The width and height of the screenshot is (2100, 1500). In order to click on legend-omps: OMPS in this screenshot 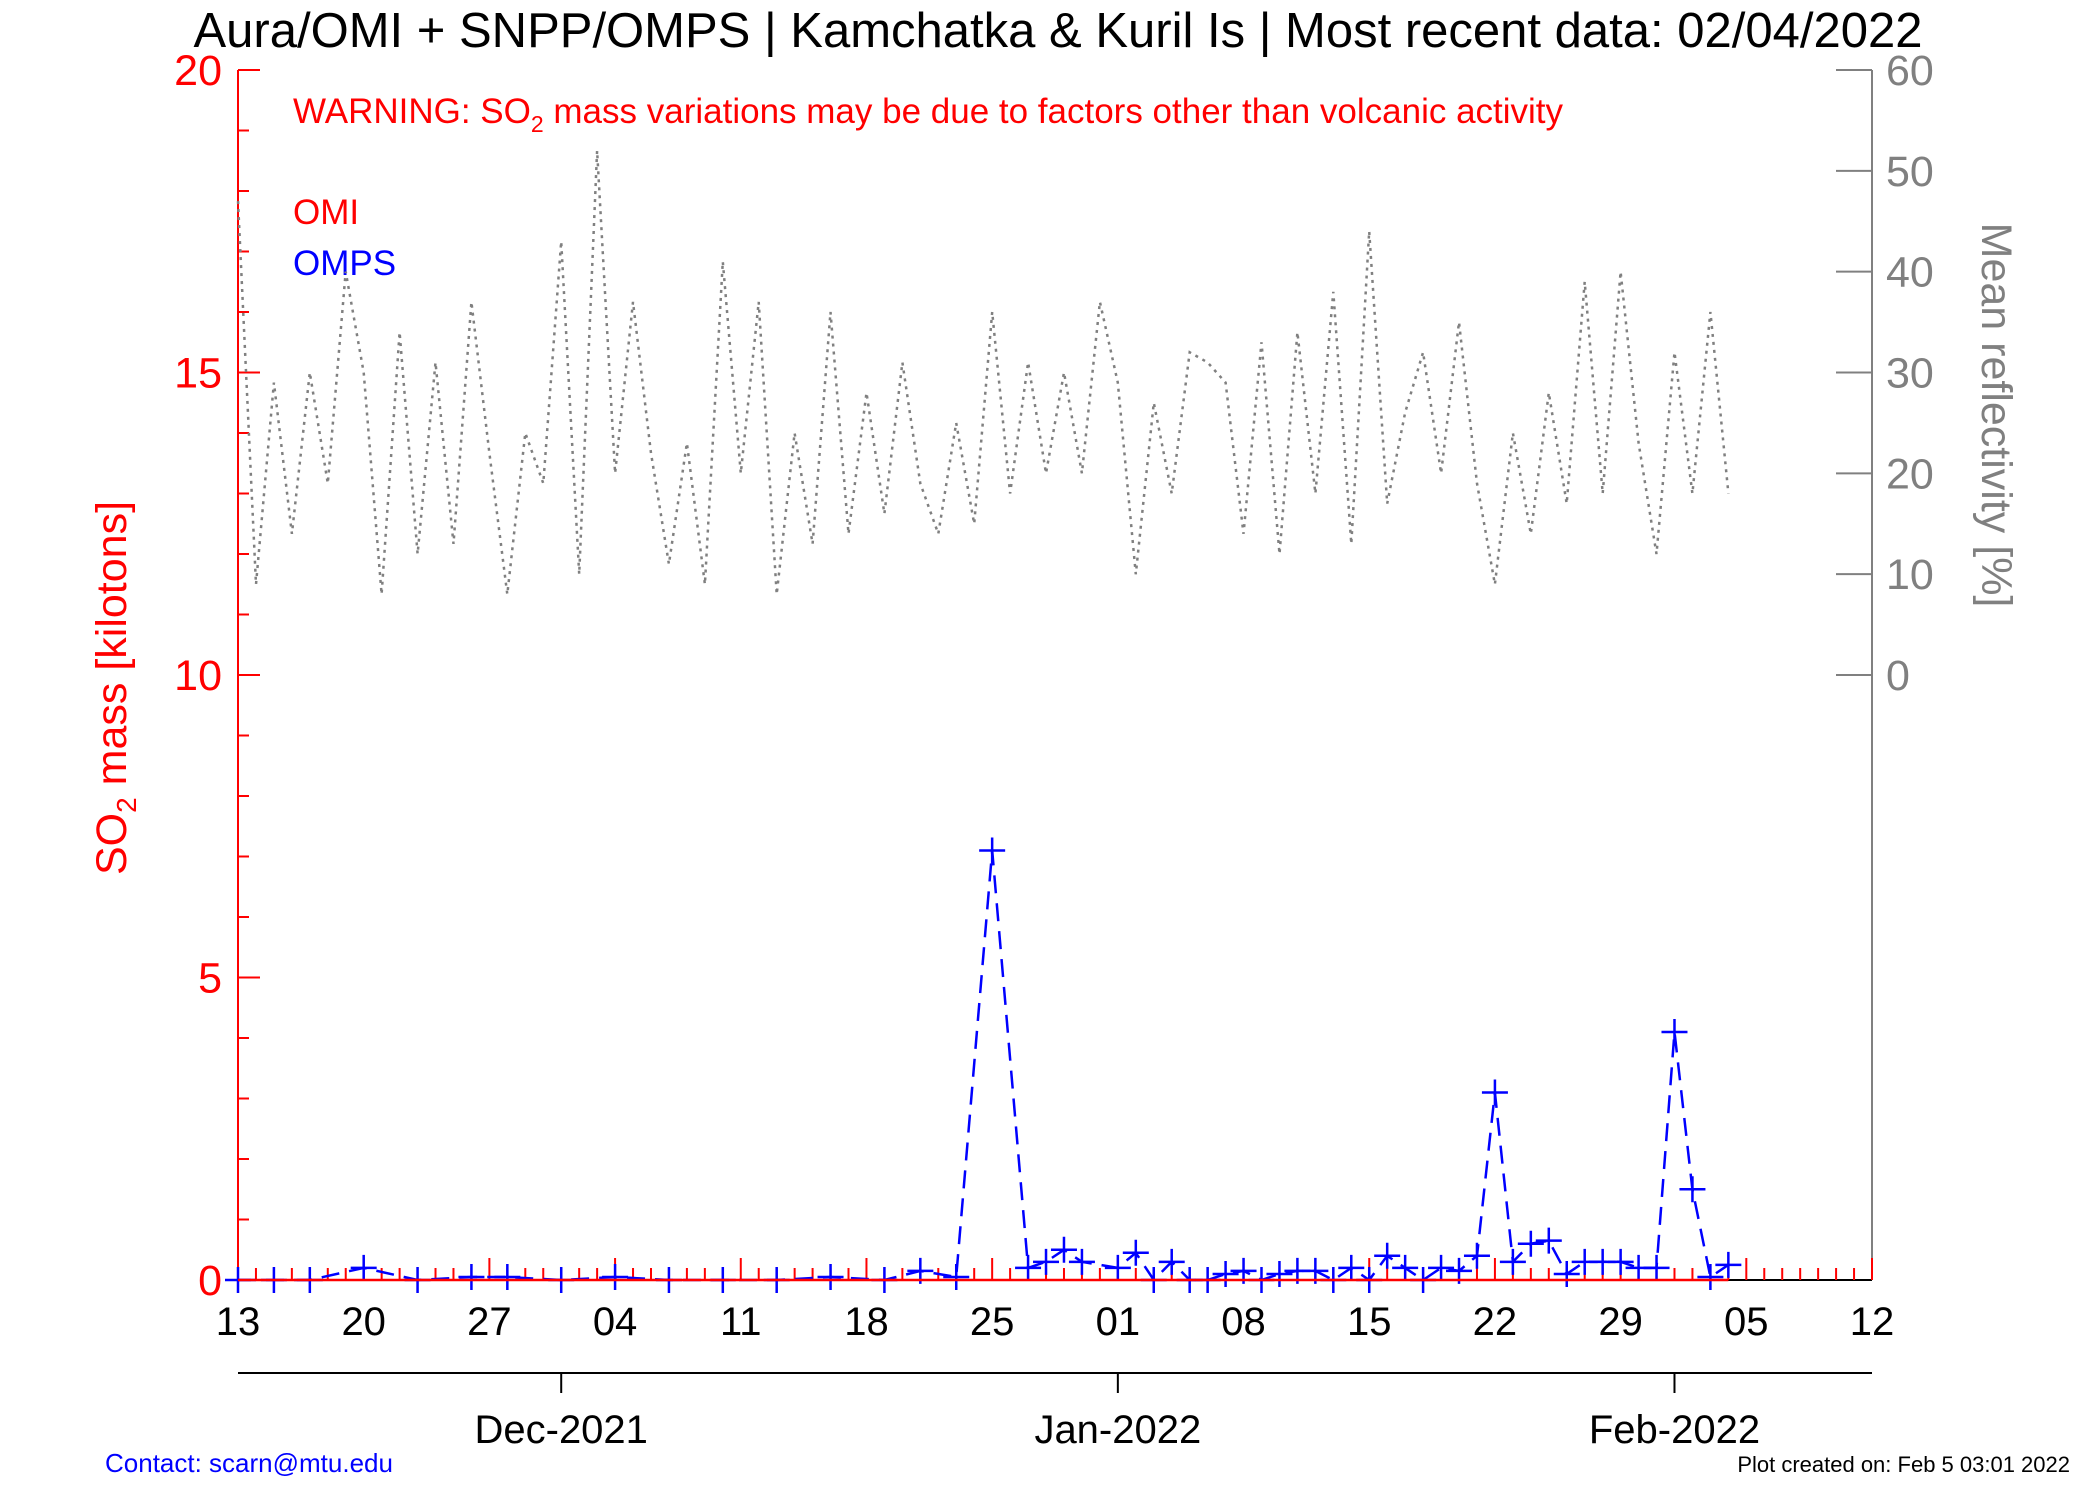, I will do `click(344, 263)`.